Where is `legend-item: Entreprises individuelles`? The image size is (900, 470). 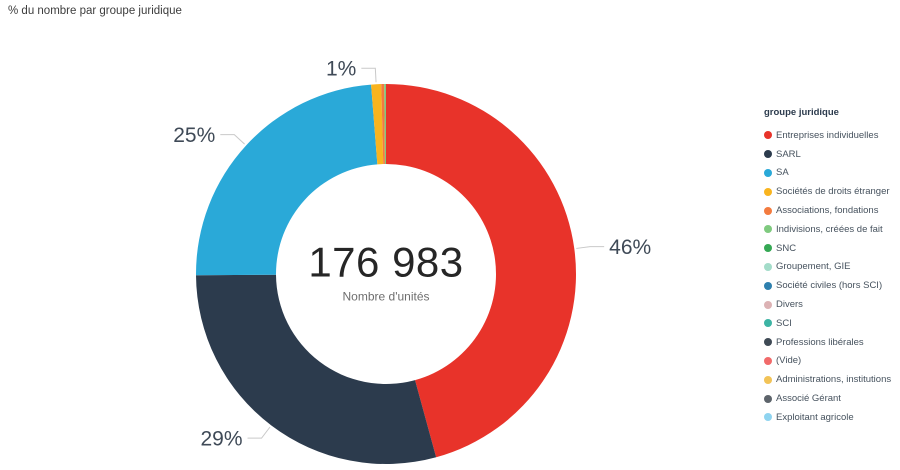
legend-item: Entreprises individuelles is located at coordinates (832, 135).